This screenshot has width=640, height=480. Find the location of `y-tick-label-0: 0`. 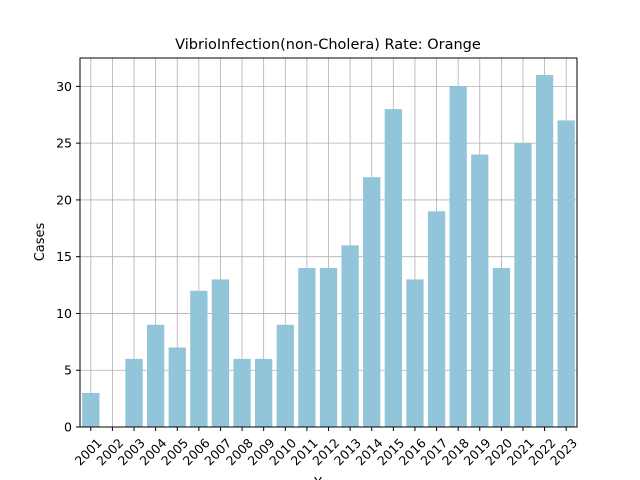

y-tick-label-0: 0 is located at coordinates (68, 427).